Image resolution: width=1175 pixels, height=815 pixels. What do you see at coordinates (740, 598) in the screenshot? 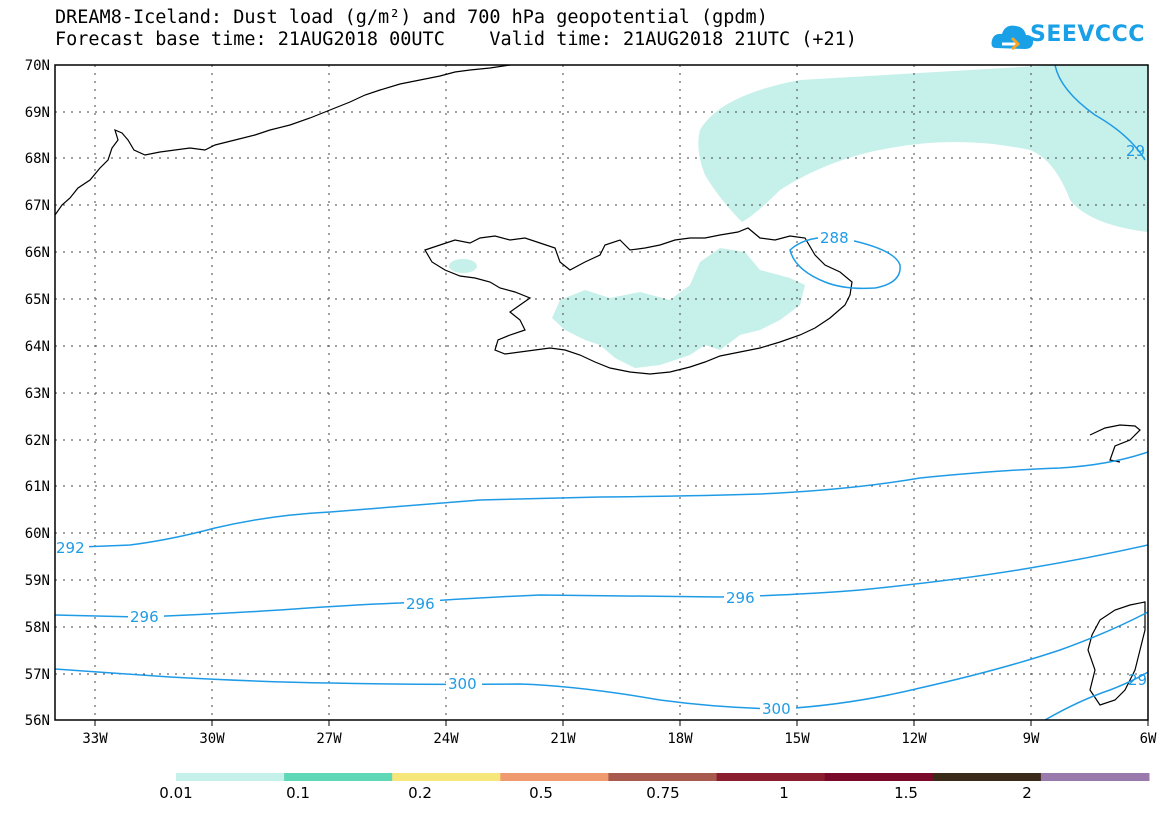
I see `contour-label-296c: 296` at bounding box center [740, 598].